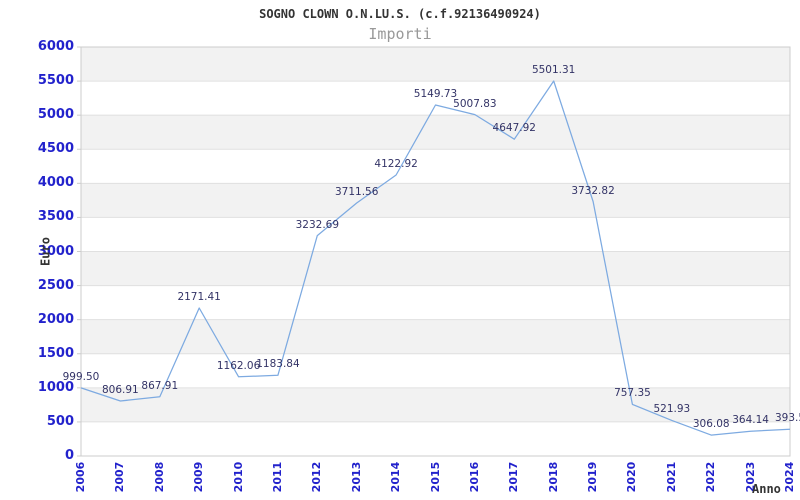  I want to click on x-tick-label: 2018, so click(553, 477).